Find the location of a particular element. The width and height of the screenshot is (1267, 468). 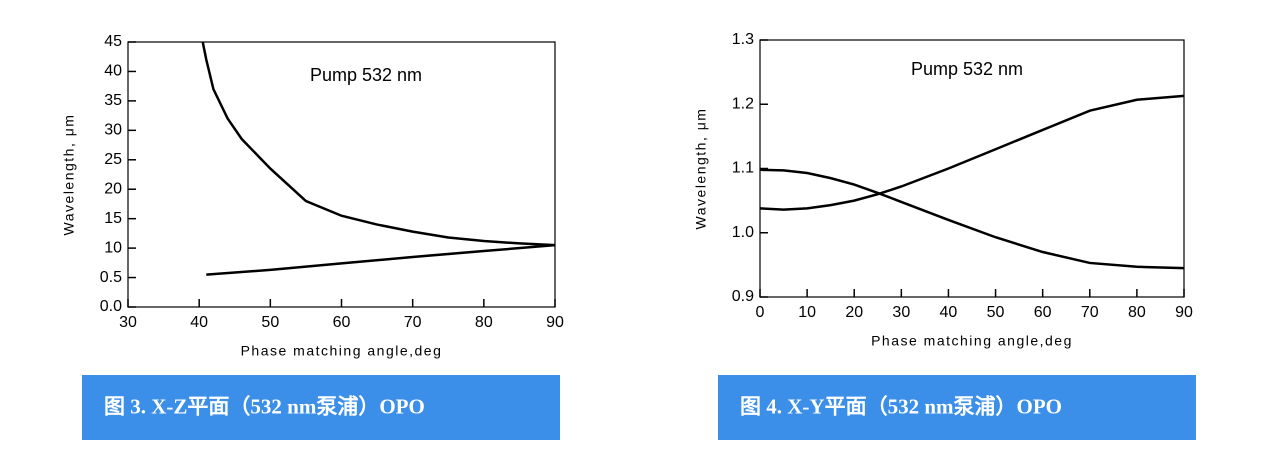

y-tick-label: 1.0 is located at coordinates (743, 232).